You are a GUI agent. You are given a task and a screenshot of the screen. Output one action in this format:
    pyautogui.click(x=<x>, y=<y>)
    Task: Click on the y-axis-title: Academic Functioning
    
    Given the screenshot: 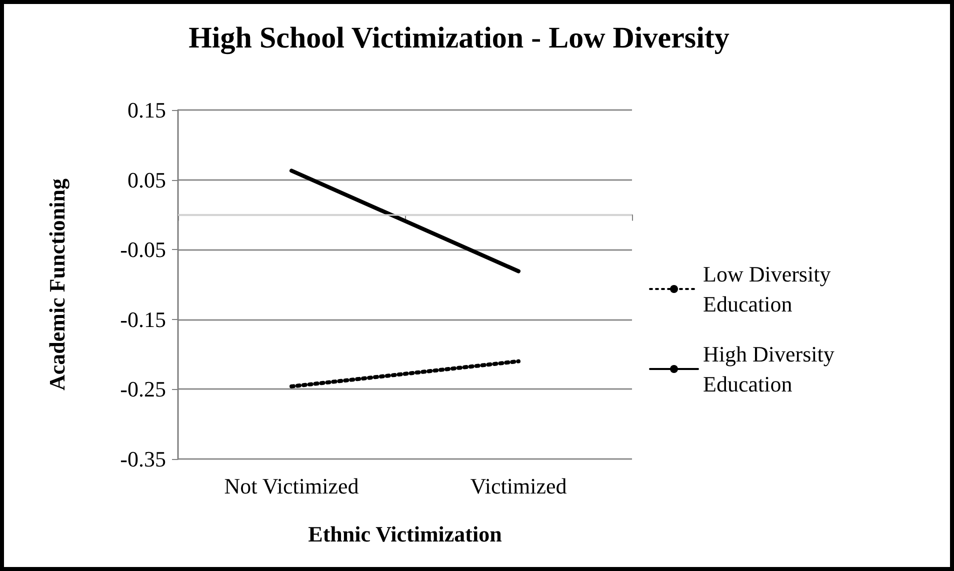 What is the action you would take?
    pyautogui.click(x=57, y=284)
    